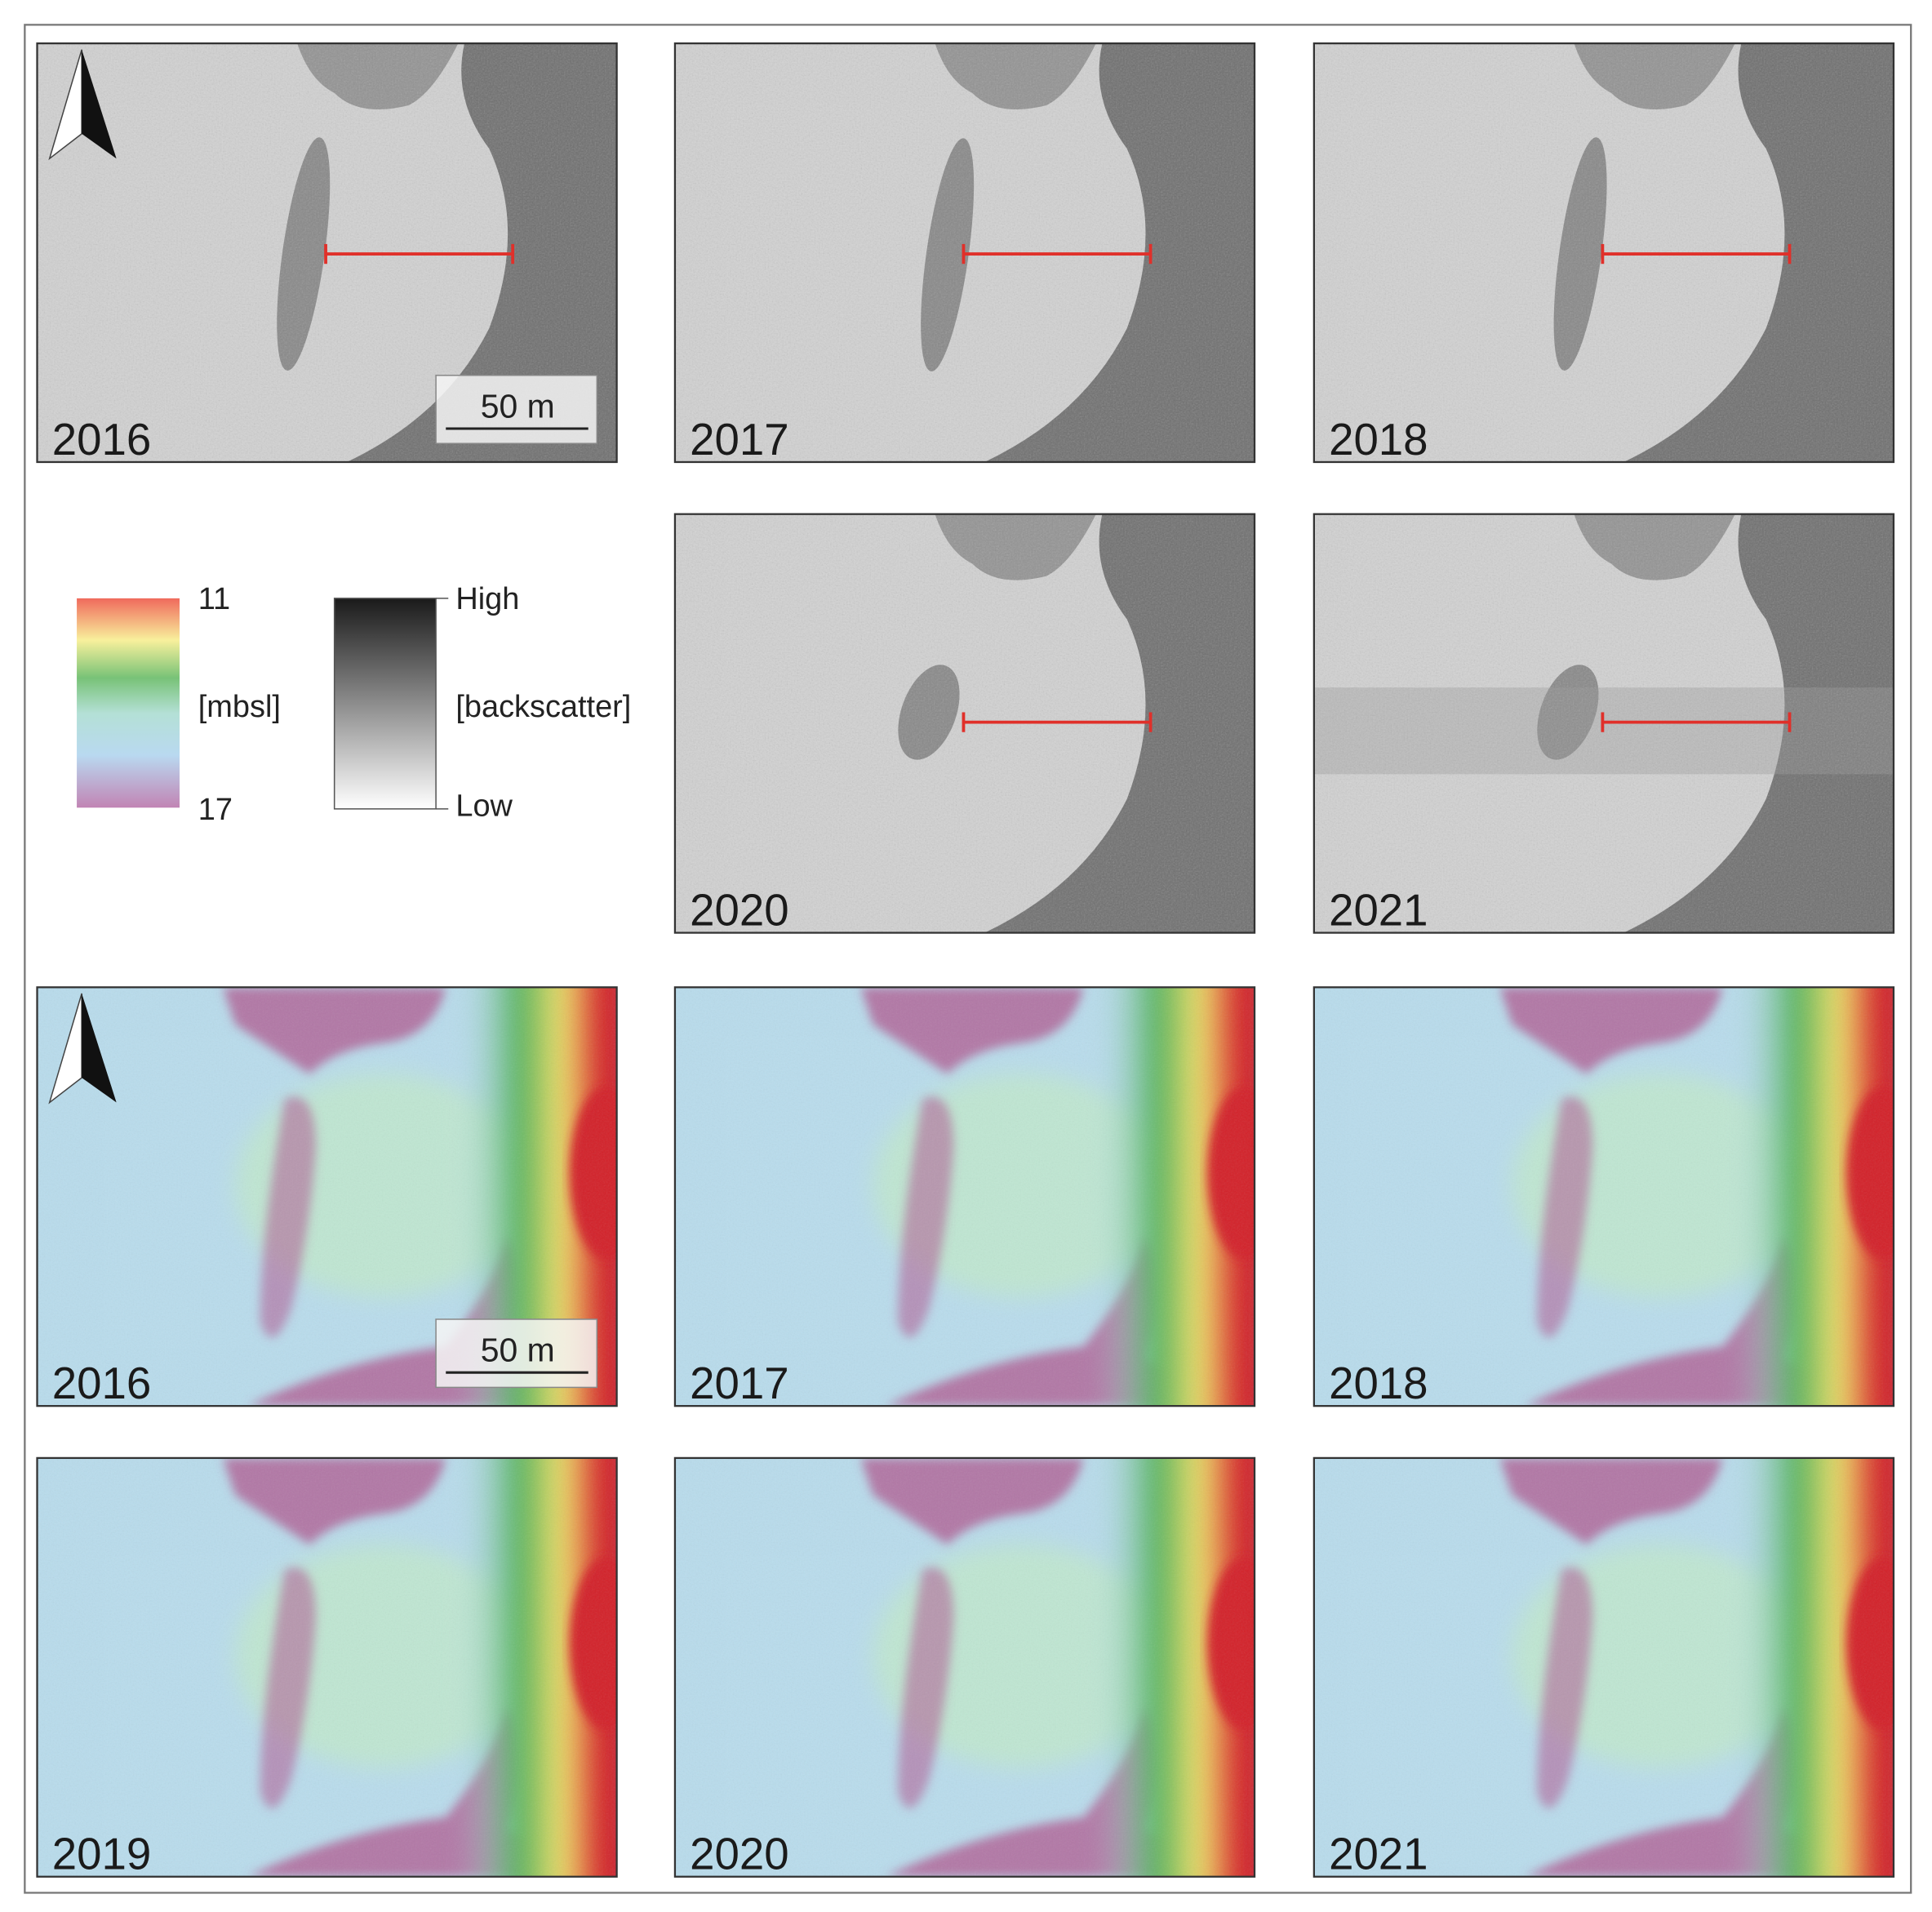  Describe the element at coordinates (214, 599) in the screenshot. I see `depth-top: 11` at that location.